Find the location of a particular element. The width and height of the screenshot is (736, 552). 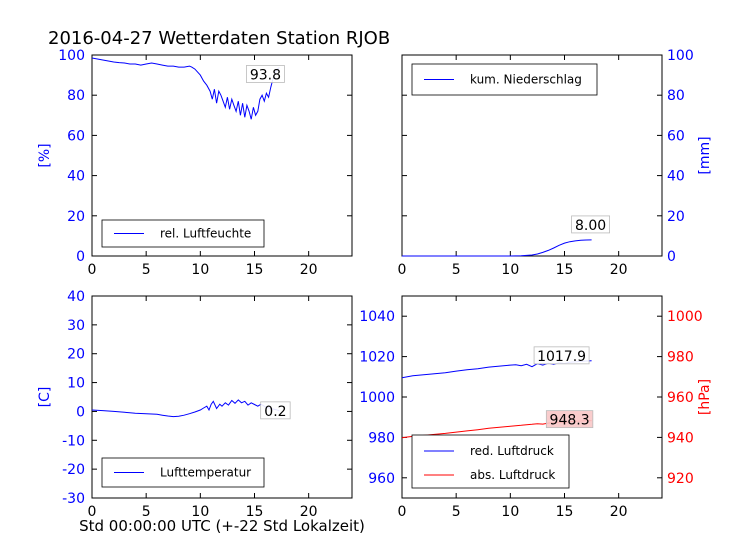

annotation-value: 948.3 is located at coordinates (570, 421).